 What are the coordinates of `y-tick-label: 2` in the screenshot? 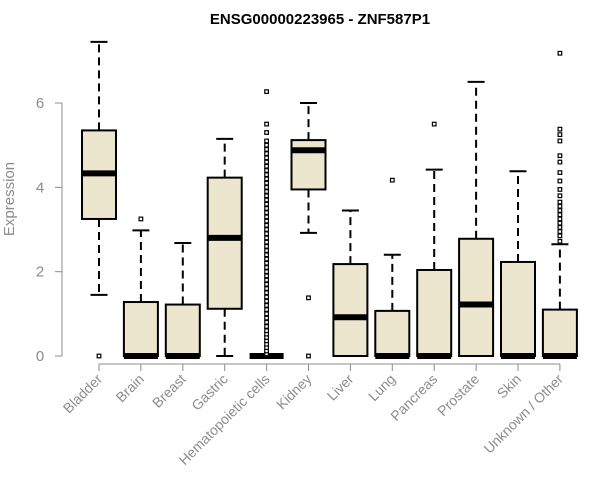 It's located at (40, 272).